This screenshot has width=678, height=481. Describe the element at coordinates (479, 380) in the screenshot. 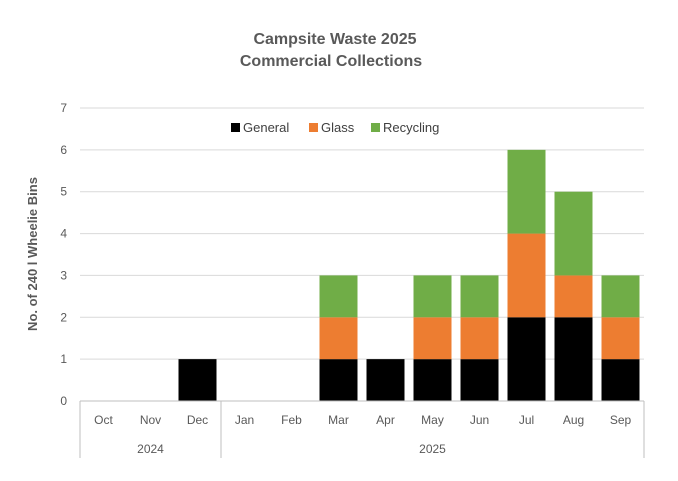

I see `bar-general-jun` at that location.